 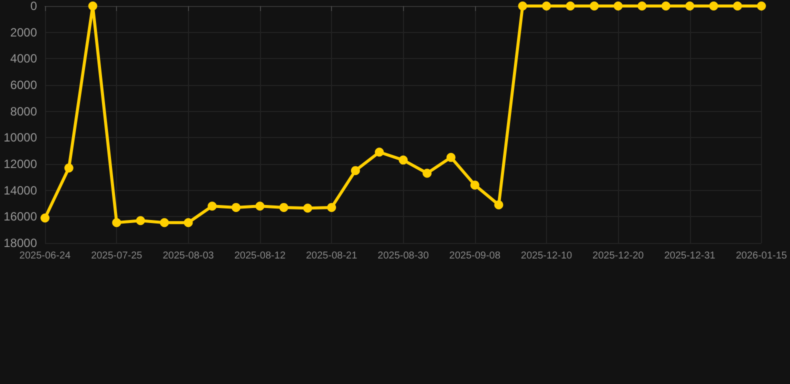 I want to click on y-tick-label: 12000, so click(x=21, y=164).